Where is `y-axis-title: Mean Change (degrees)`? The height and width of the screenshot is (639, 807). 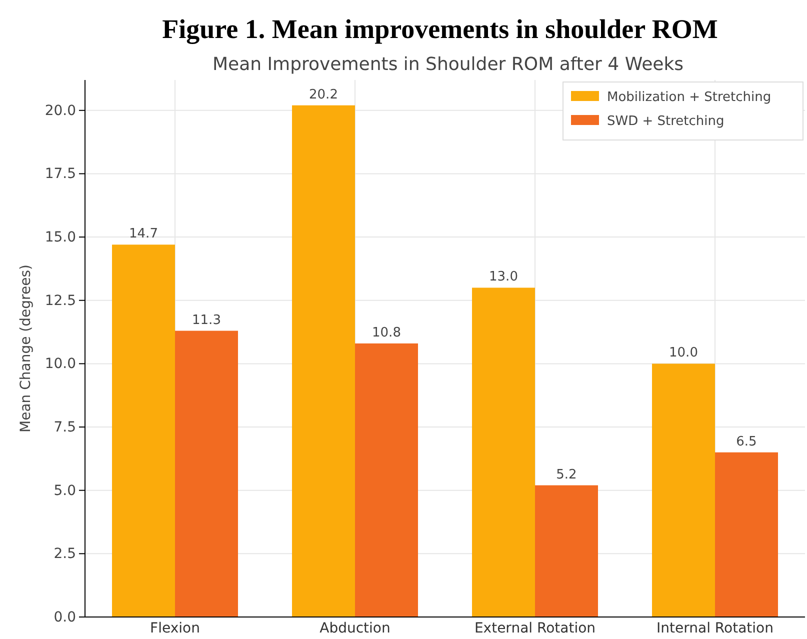 y-axis-title: Mean Change (degrees) is located at coordinates (26, 348).